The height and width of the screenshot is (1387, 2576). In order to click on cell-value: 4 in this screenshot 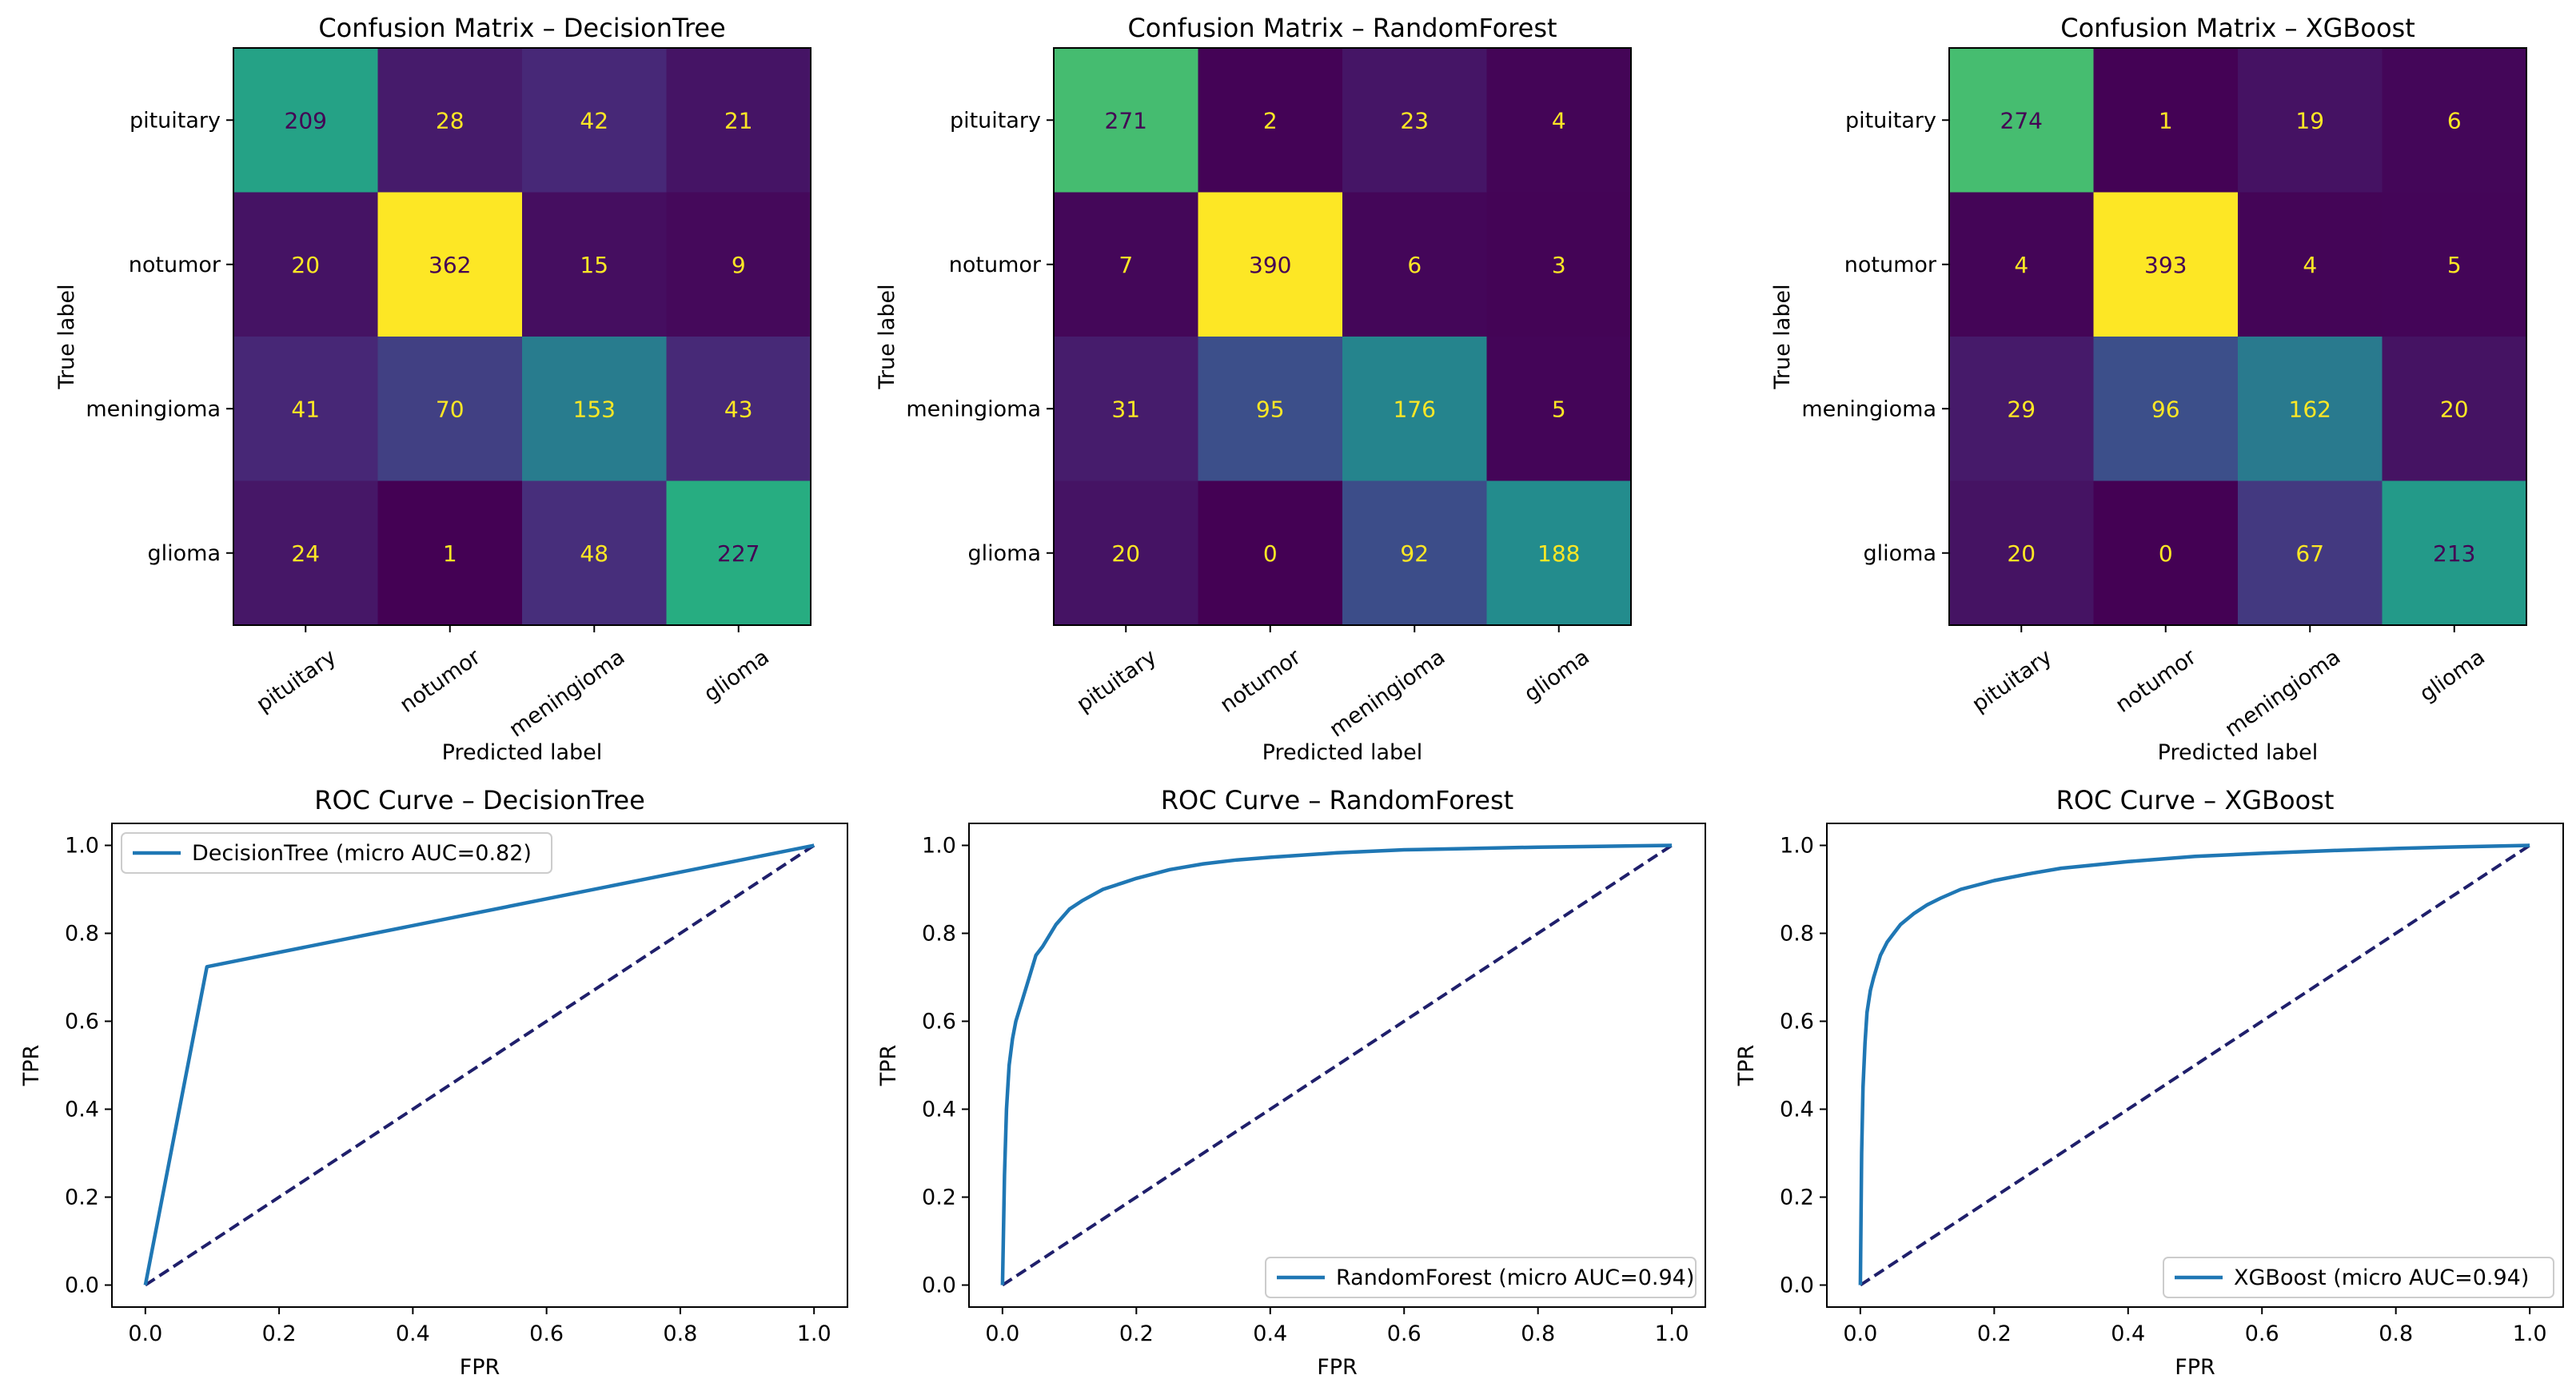, I will do `click(2310, 265)`.